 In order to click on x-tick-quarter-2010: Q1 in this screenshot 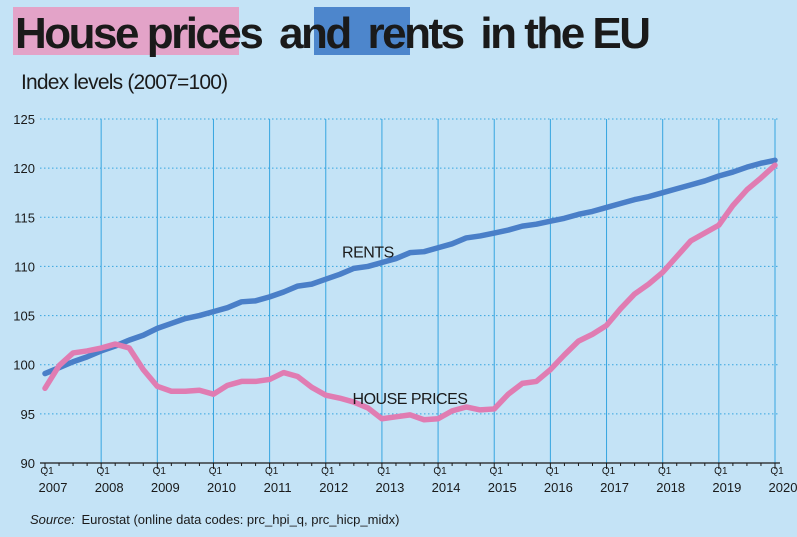, I will do `click(216, 471)`.